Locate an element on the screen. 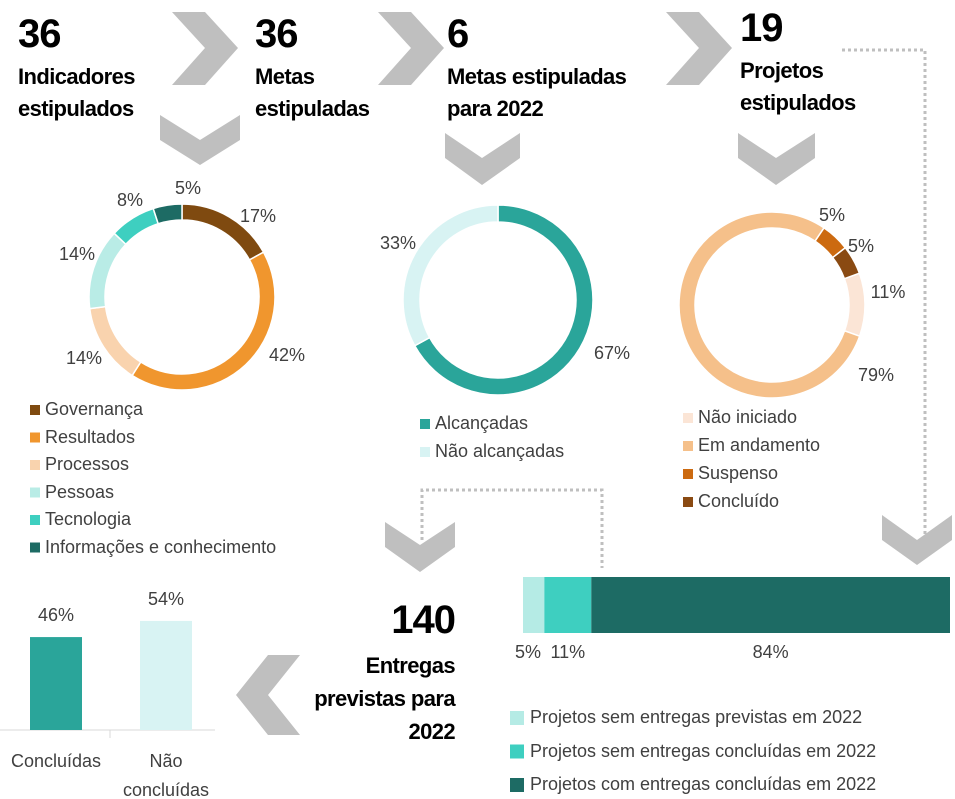 The height and width of the screenshot is (799, 955). headline-label: Projetos is located at coordinates (782, 70).